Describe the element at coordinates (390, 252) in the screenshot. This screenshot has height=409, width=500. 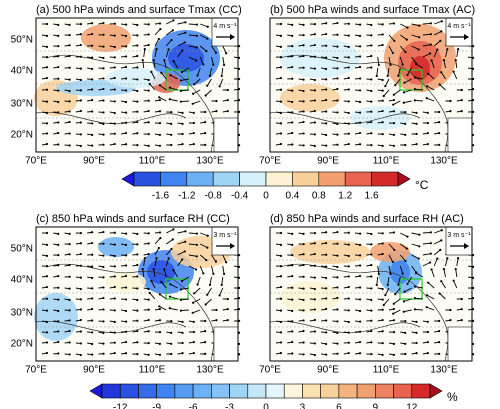
I see `shaded-field` at that location.